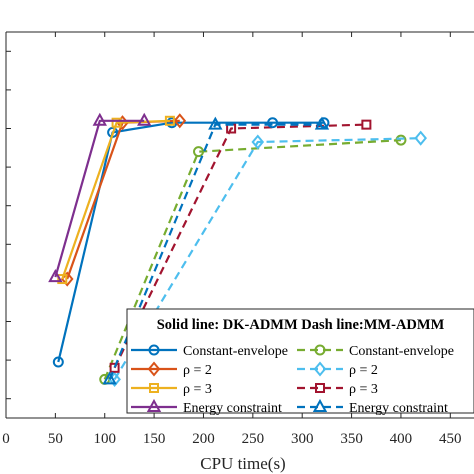 The image size is (474, 474). What do you see at coordinates (401, 439) in the screenshot?
I see `x-tick-label: 400` at bounding box center [401, 439].